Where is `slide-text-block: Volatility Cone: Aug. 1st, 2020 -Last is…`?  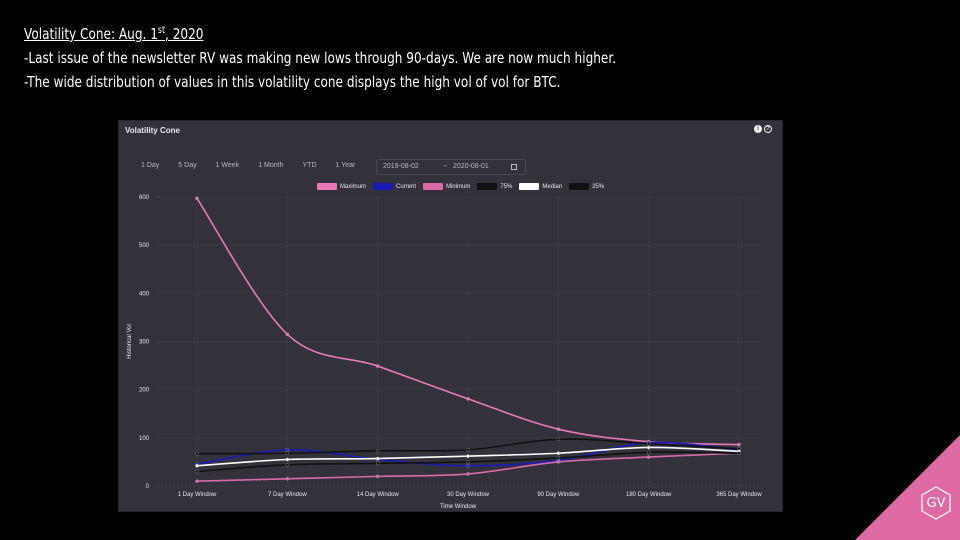
slide-text-block: Volatility Cone: Aug. 1st, 2020 -Last is… is located at coordinates (375, 58).